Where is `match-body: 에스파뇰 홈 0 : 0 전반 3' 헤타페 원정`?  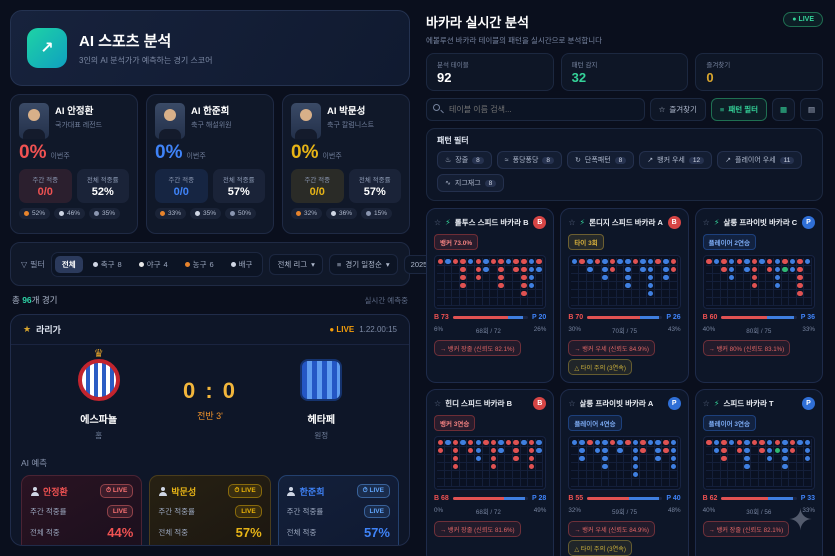
match-body: 에스파뇰 홈 0 : 0 전반 3' 헤타페 원정 is located at coordinates (210, 398).